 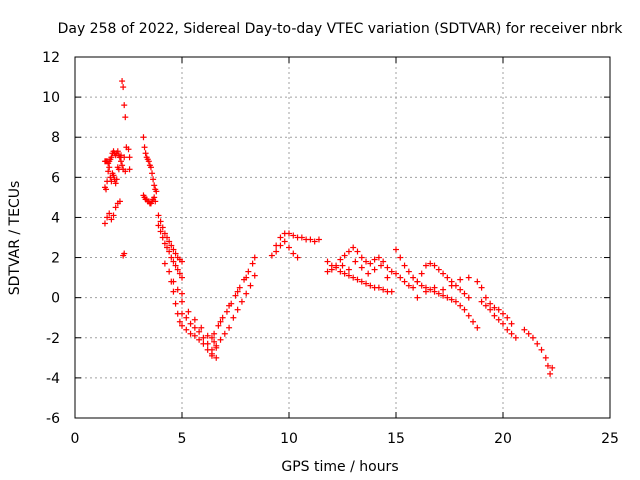 What do you see at coordinates (55, 138) in the screenshot?
I see `y-tick-label: 8` at bounding box center [55, 138].